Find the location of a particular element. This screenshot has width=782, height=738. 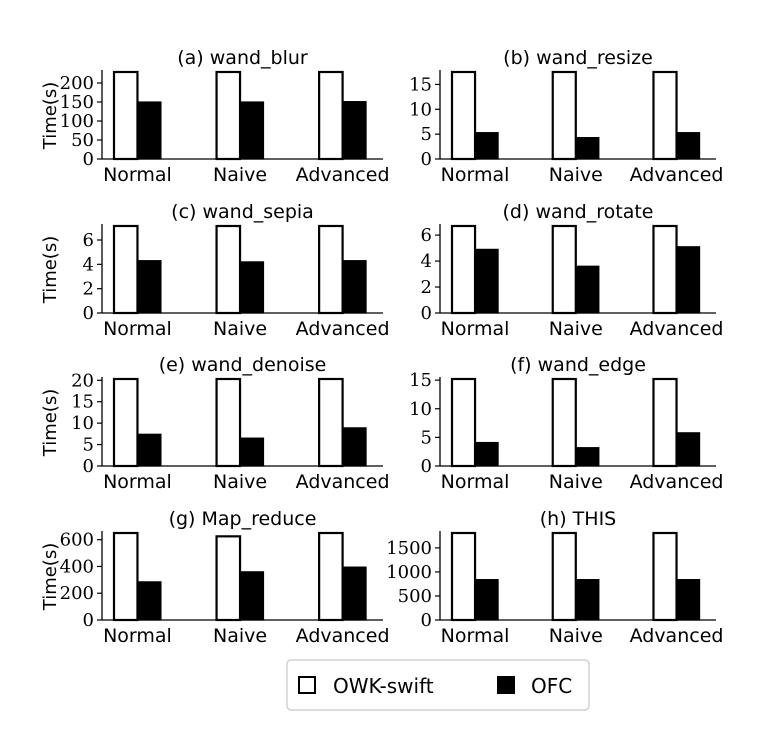

chart-title: (g) Map_reduce is located at coordinates (243, 519).